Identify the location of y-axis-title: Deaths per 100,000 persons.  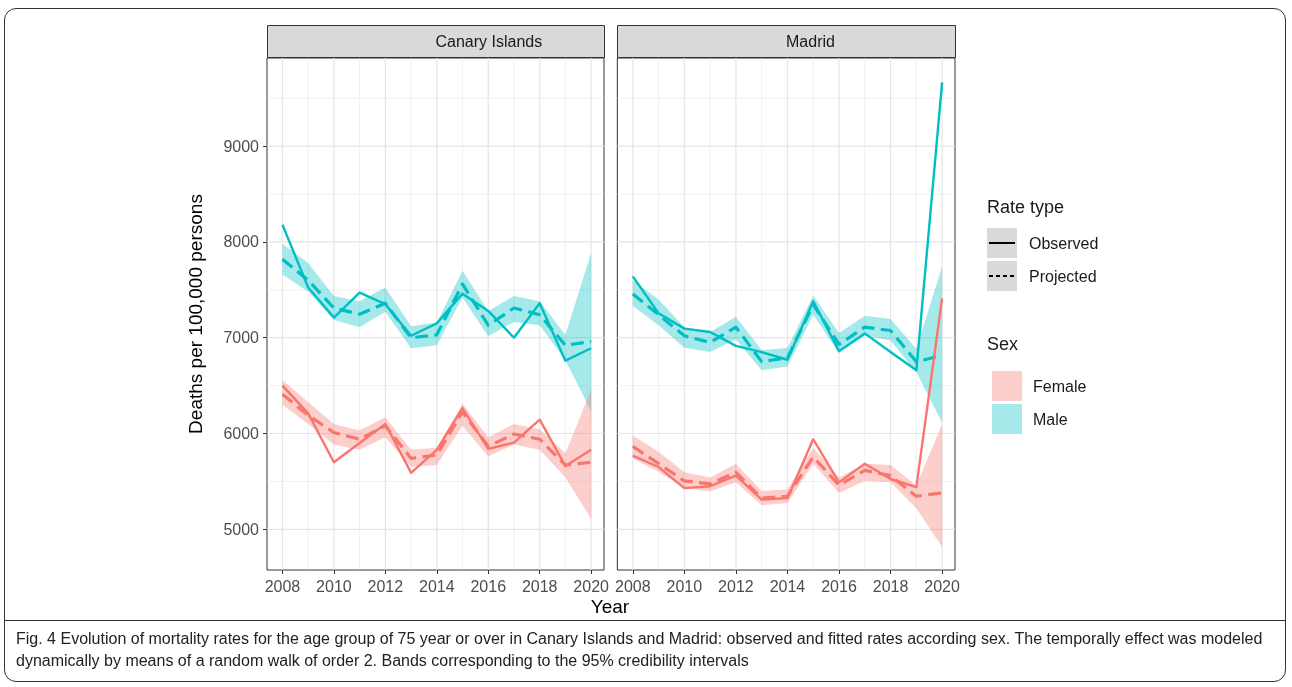
(195, 314).